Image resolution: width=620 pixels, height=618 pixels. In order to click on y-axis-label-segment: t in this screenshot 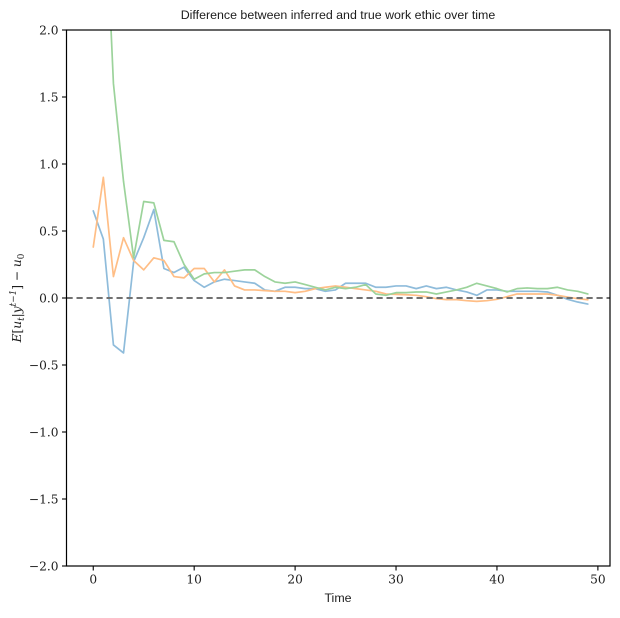, I will do `click(22, 319)`.